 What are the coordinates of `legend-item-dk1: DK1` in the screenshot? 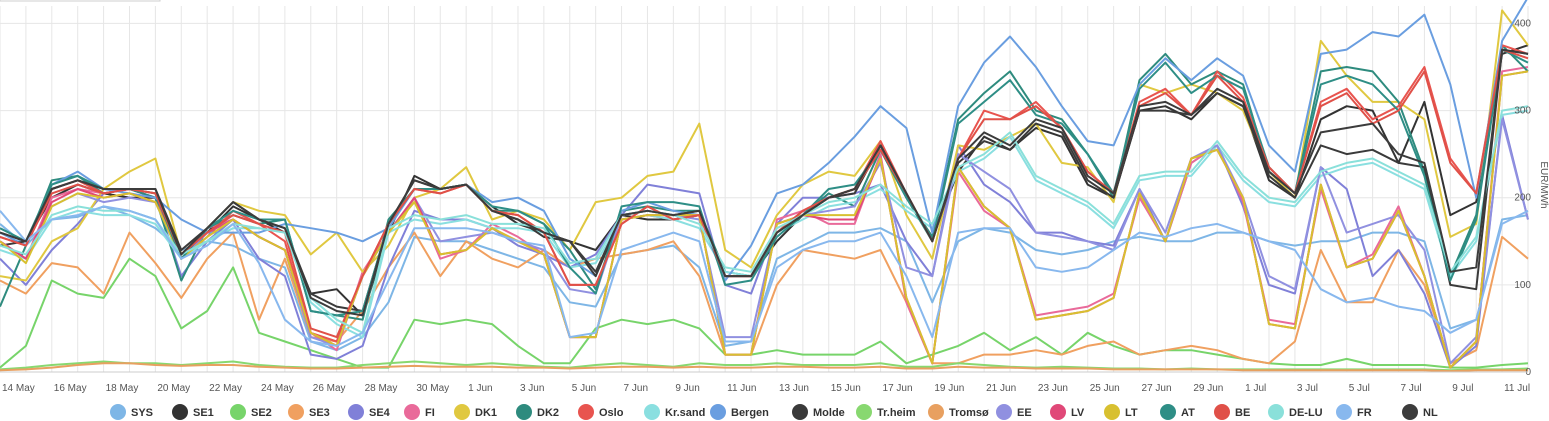 It's located at (475, 412).